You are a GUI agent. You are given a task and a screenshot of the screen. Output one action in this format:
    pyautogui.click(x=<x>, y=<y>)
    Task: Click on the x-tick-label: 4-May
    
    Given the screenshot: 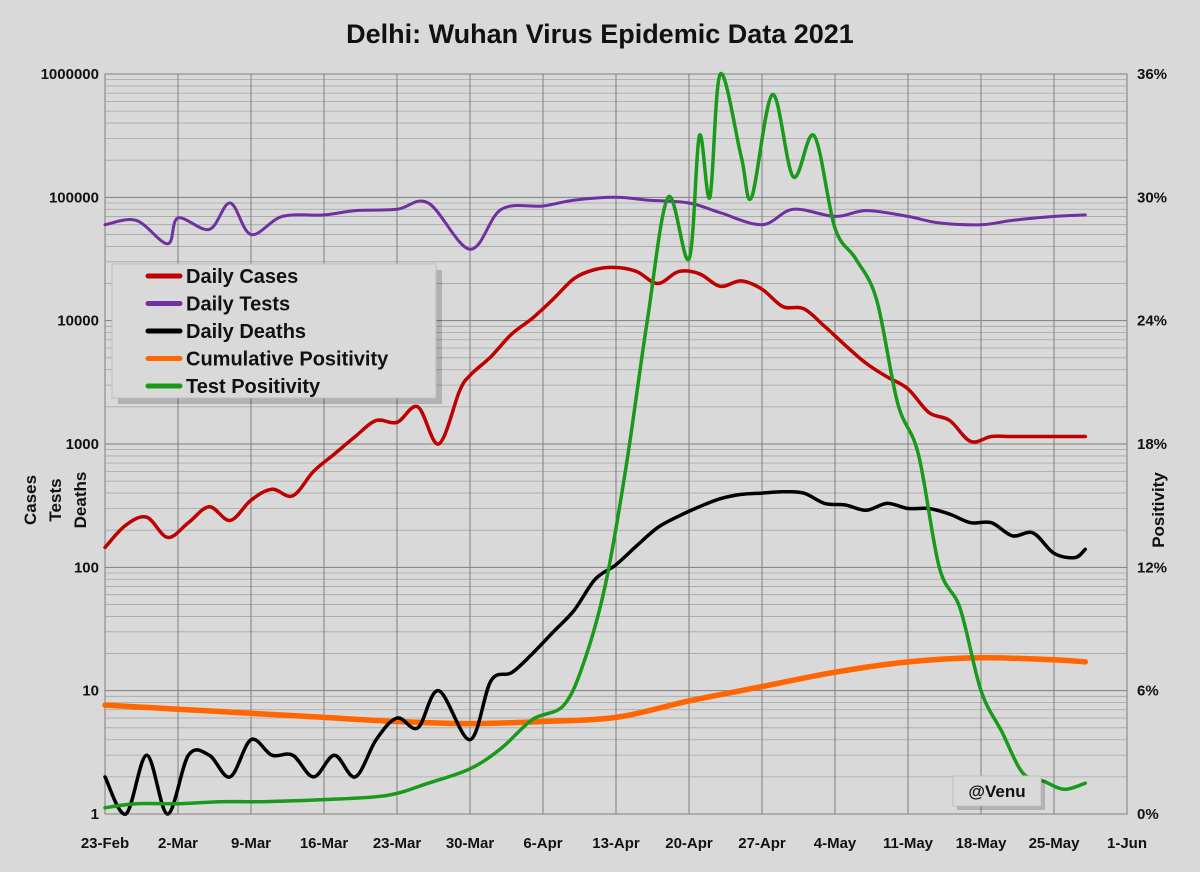 What is the action you would take?
    pyautogui.click(x=835, y=843)
    